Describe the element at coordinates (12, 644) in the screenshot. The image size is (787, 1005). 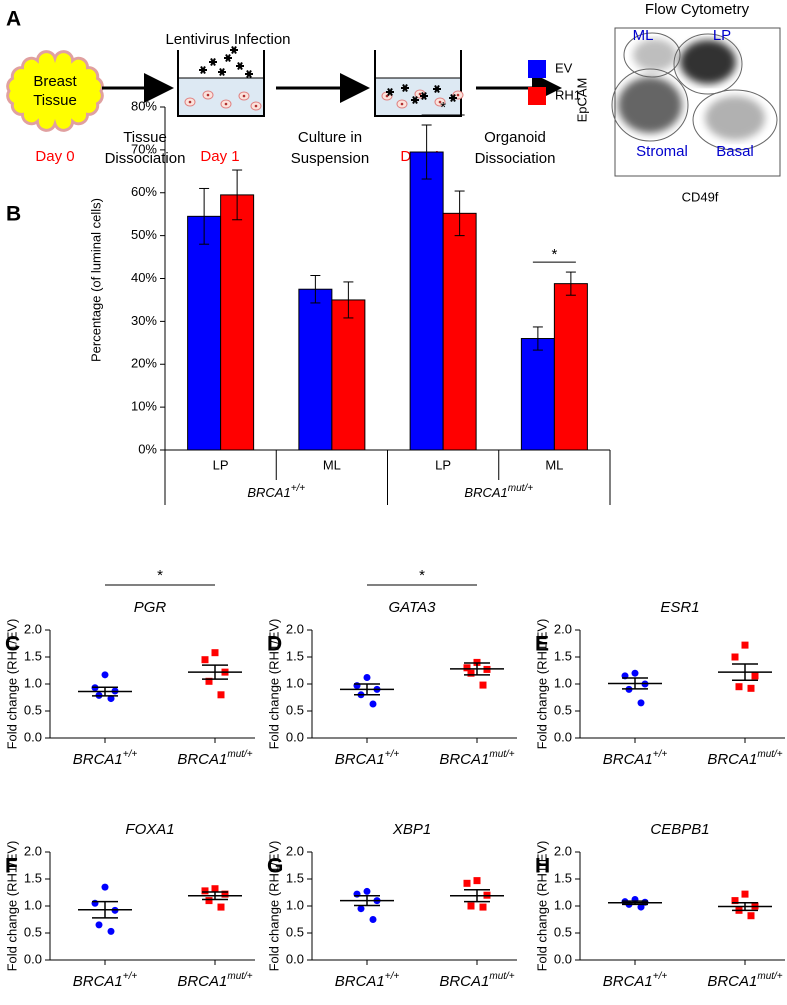
I see `panel-letter: C` at that location.